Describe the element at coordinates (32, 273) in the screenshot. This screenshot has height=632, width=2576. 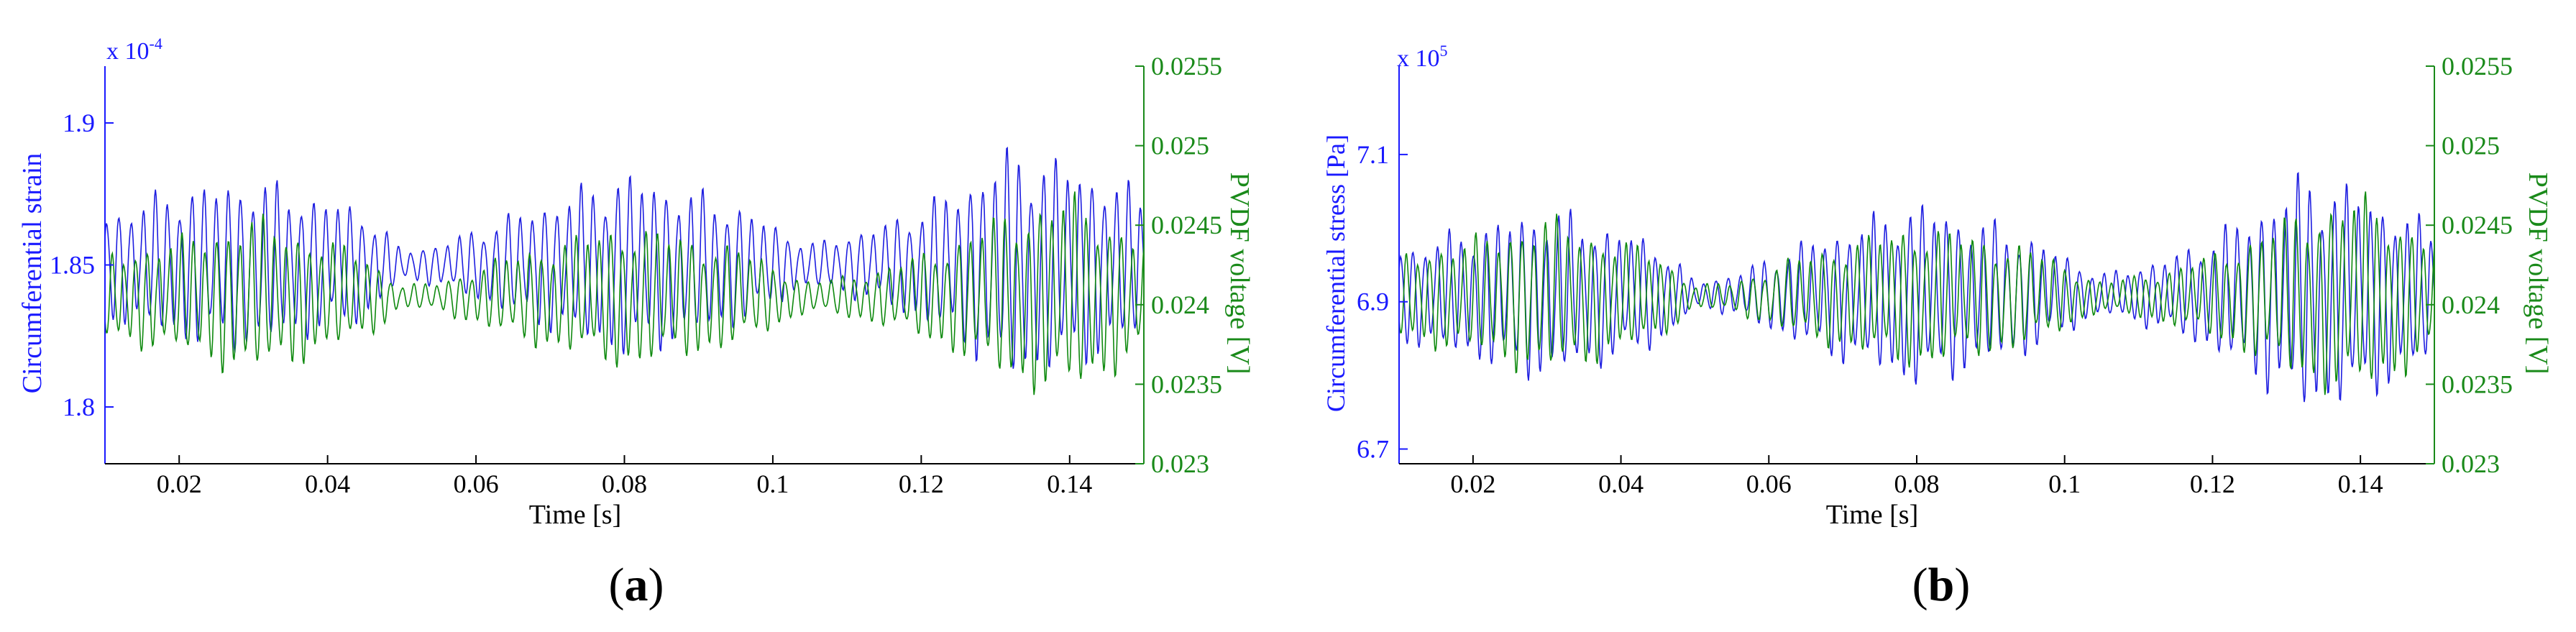
I see `y-left-label-a: Circumferential strain` at that location.